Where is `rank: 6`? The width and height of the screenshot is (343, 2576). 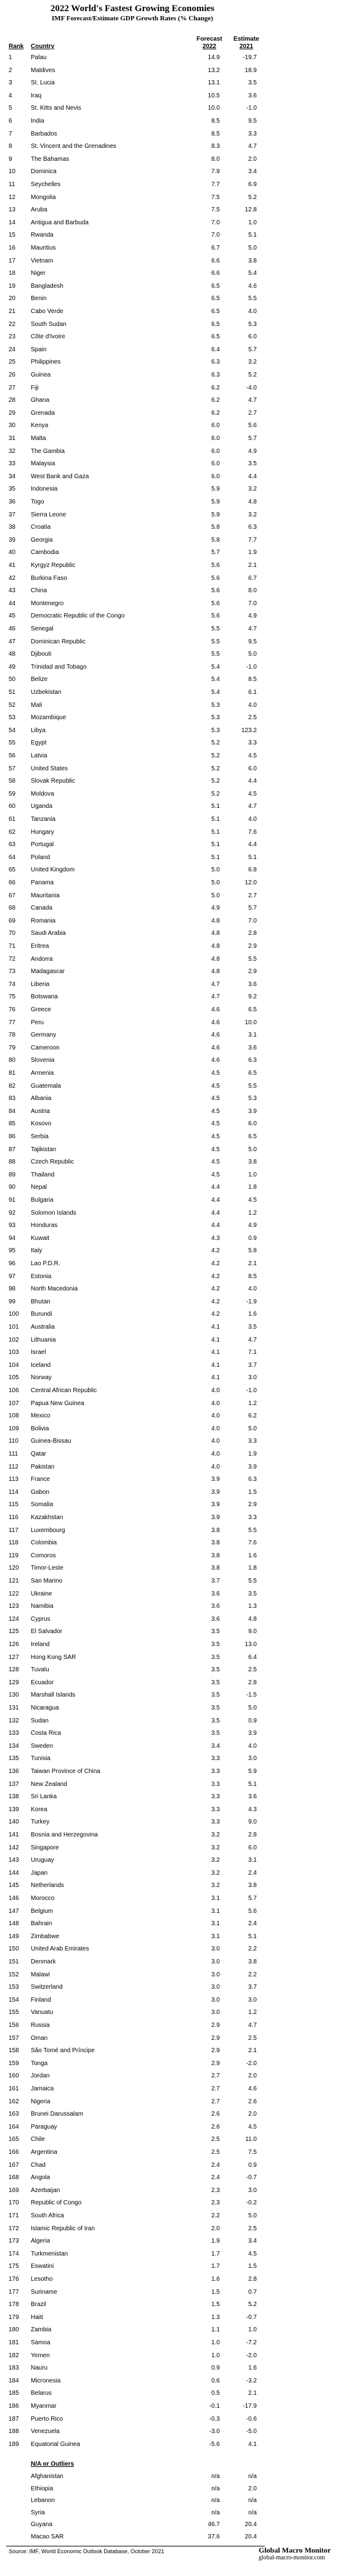
rank: 6 is located at coordinates (10, 121).